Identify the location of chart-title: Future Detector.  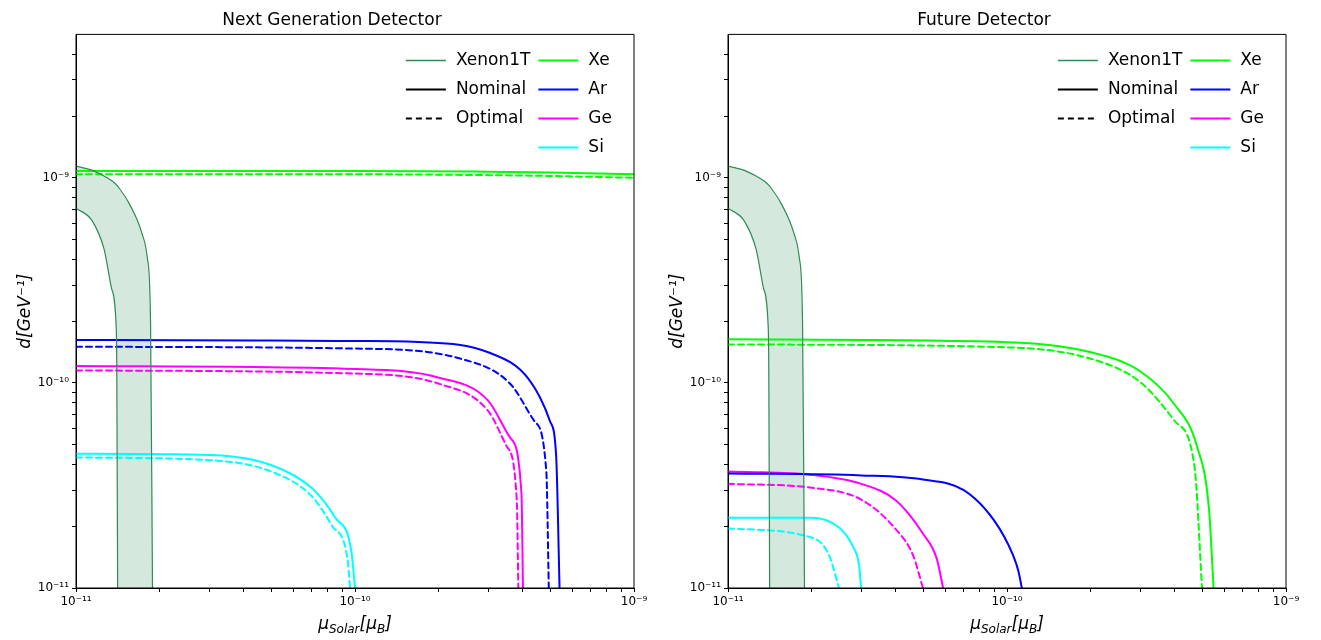
(984, 18).